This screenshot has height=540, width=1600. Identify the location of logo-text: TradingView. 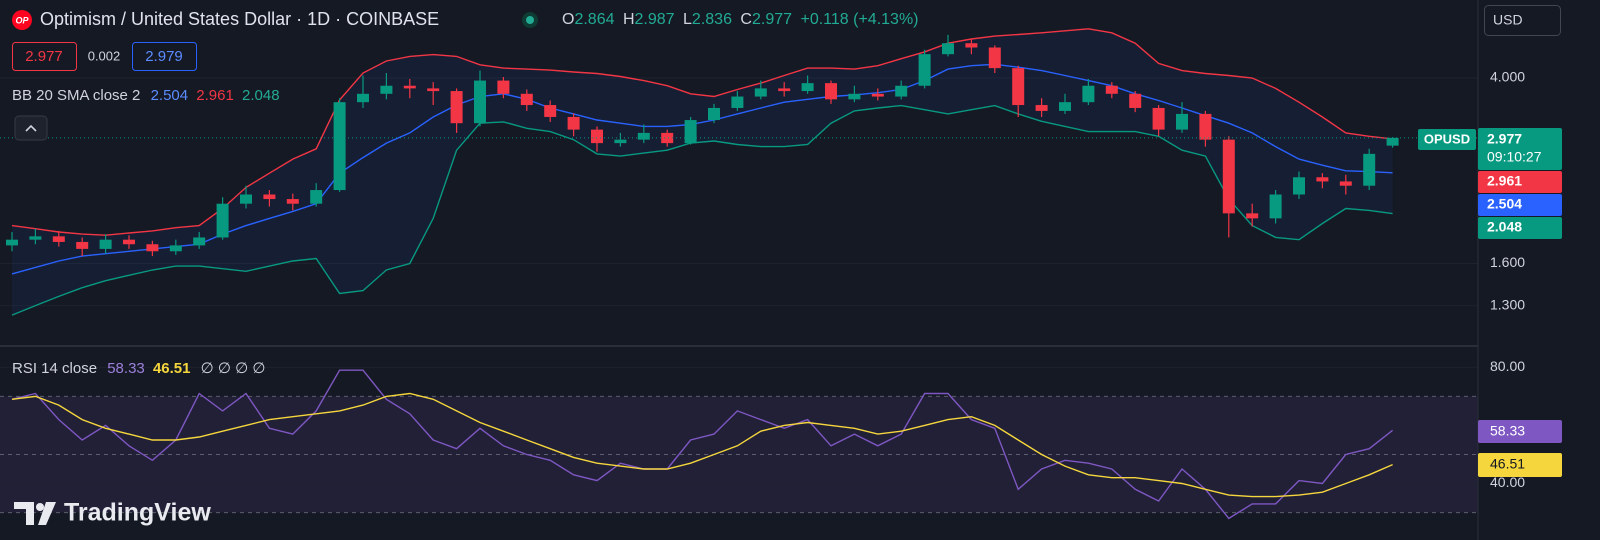
(137, 513).